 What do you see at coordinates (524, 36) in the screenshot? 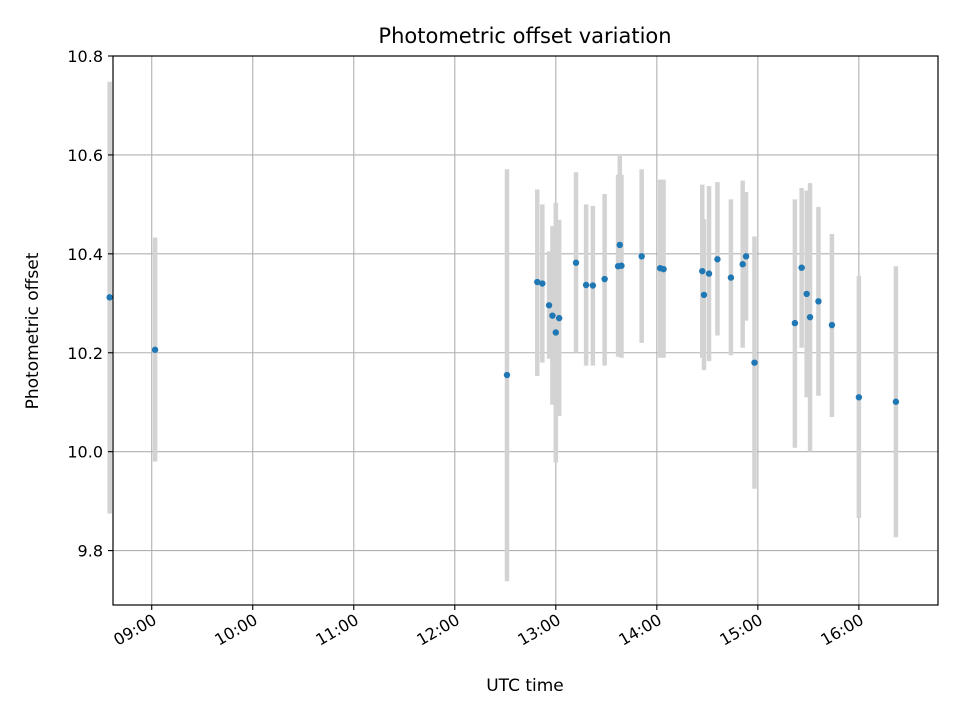
I see `chart-title: Photometric offset variation` at bounding box center [524, 36].